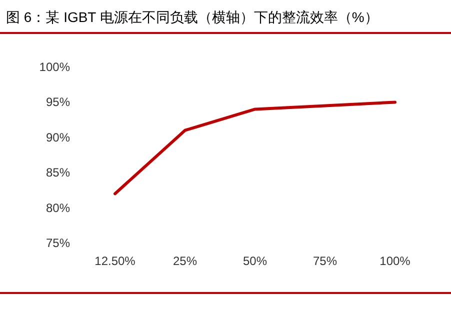 This screenshot has width=451, height=334. What do you see at coordinates (54, 67) in the screenshot?
I see `y-tick-label: 100%` at bounding box center [54, 67].